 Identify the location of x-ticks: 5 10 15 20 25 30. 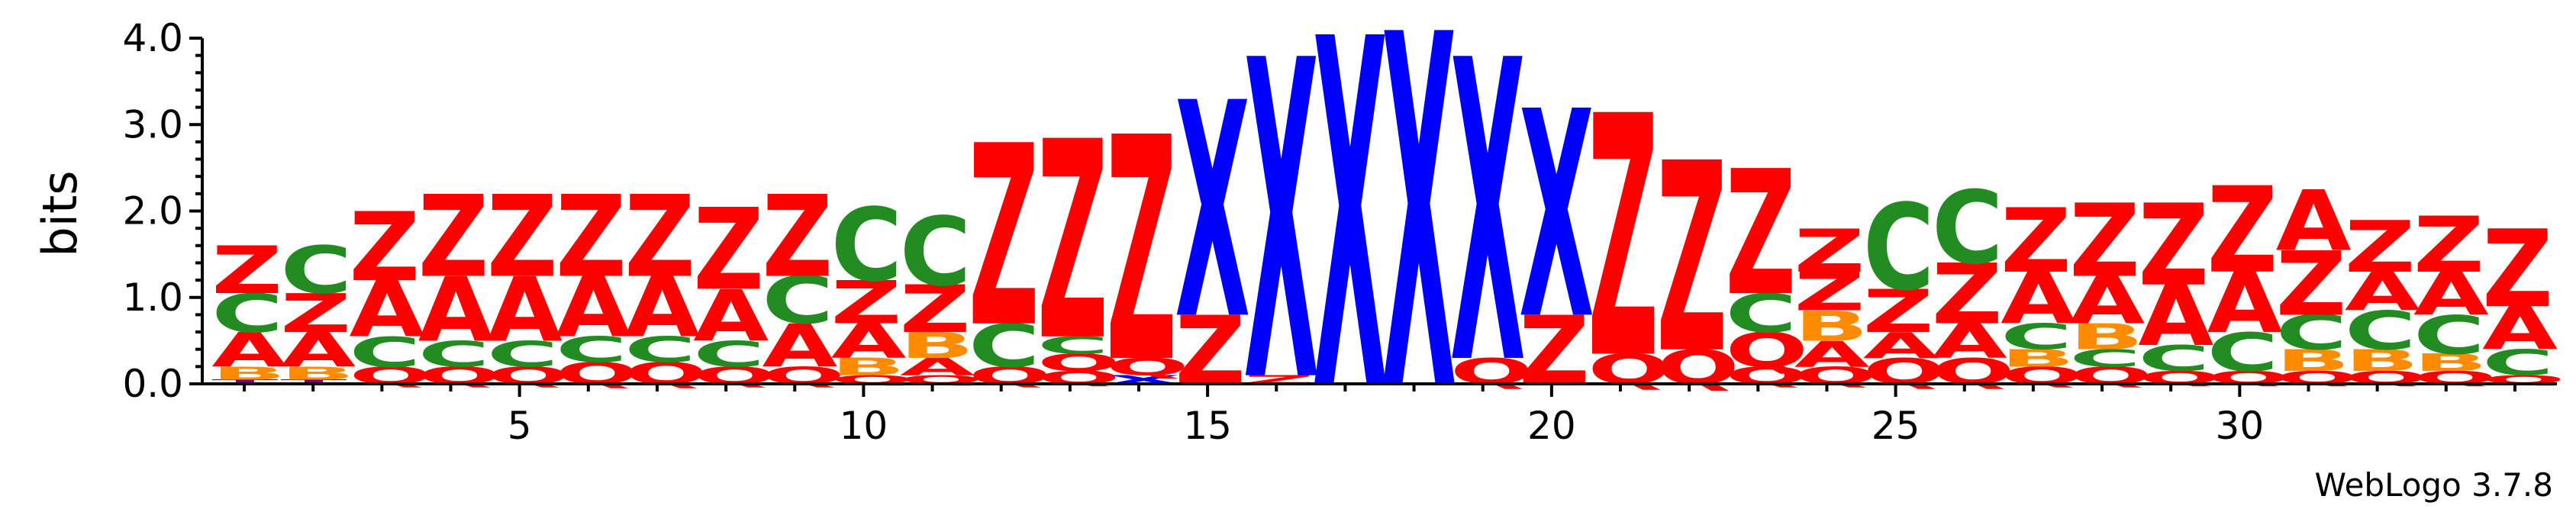
(1379, 416).